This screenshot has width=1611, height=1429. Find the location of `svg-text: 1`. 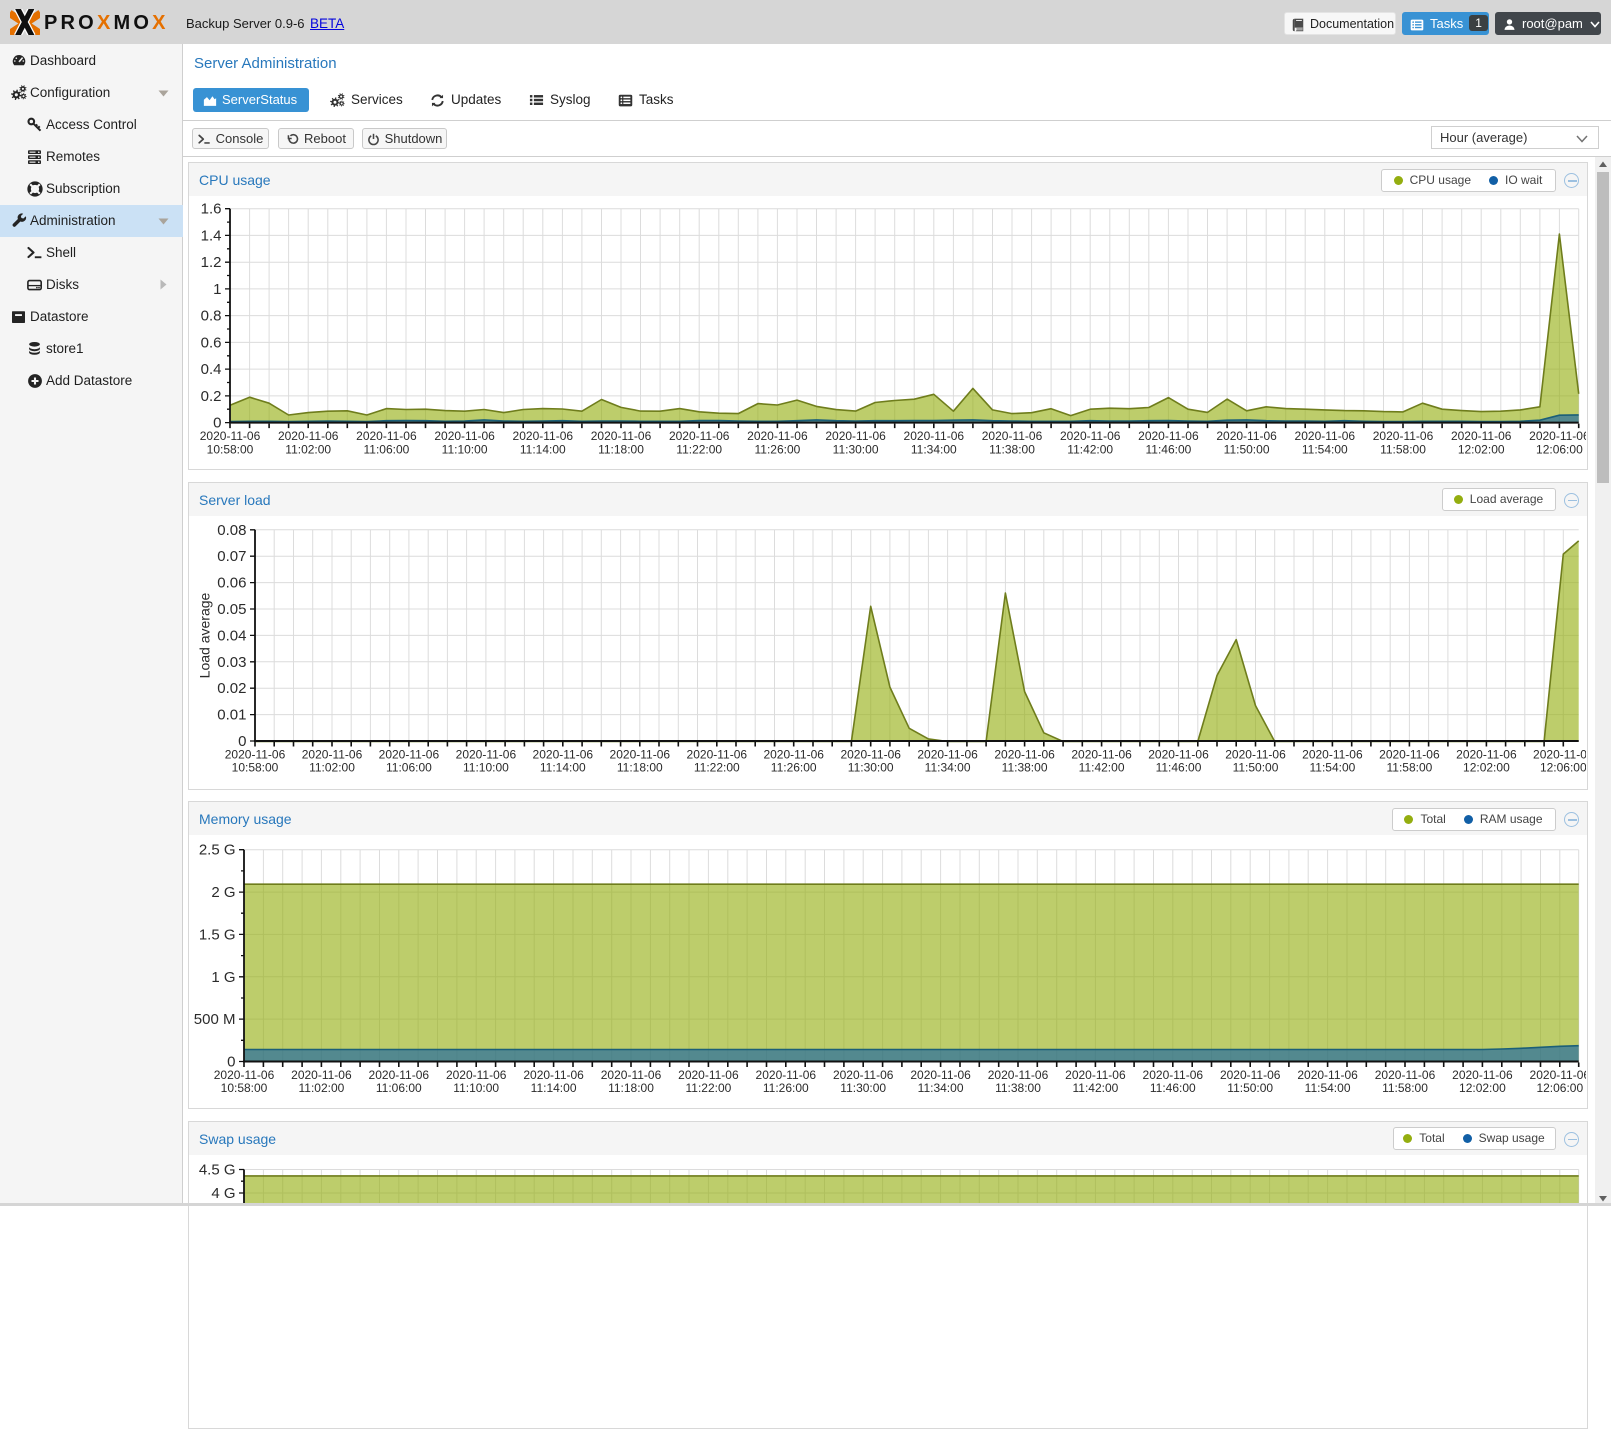

svg-text: 1 is located at coordinates (217, 289).